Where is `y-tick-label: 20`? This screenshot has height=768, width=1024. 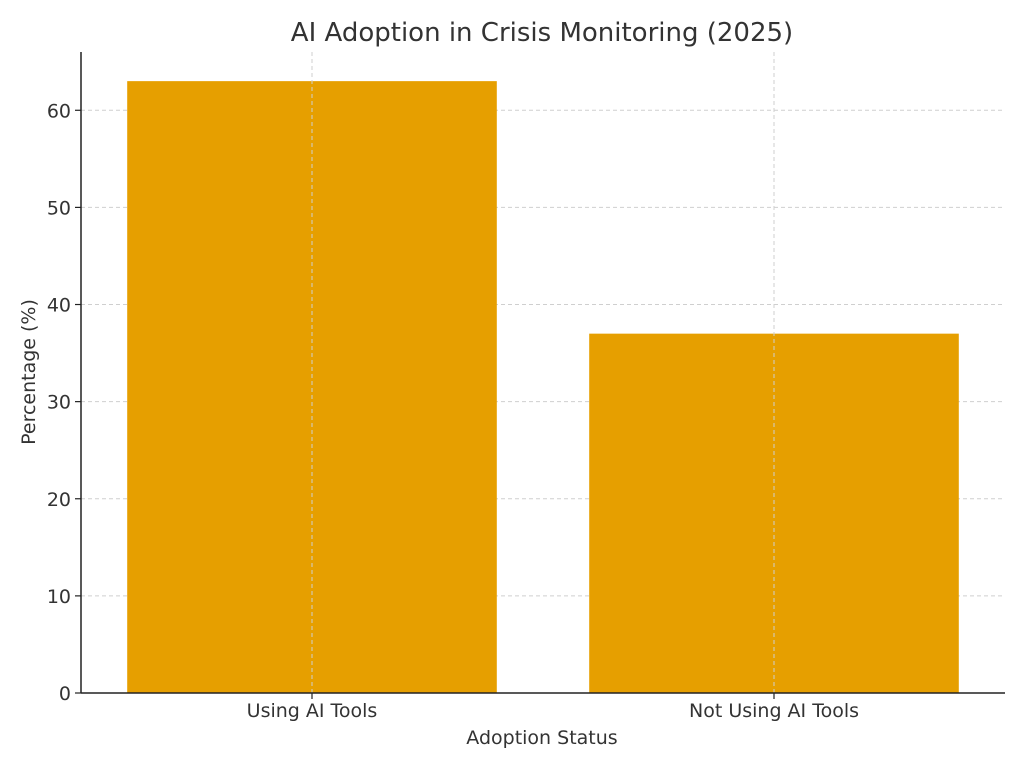 y-tick-label: 20 is located at coordinates (59, 500).